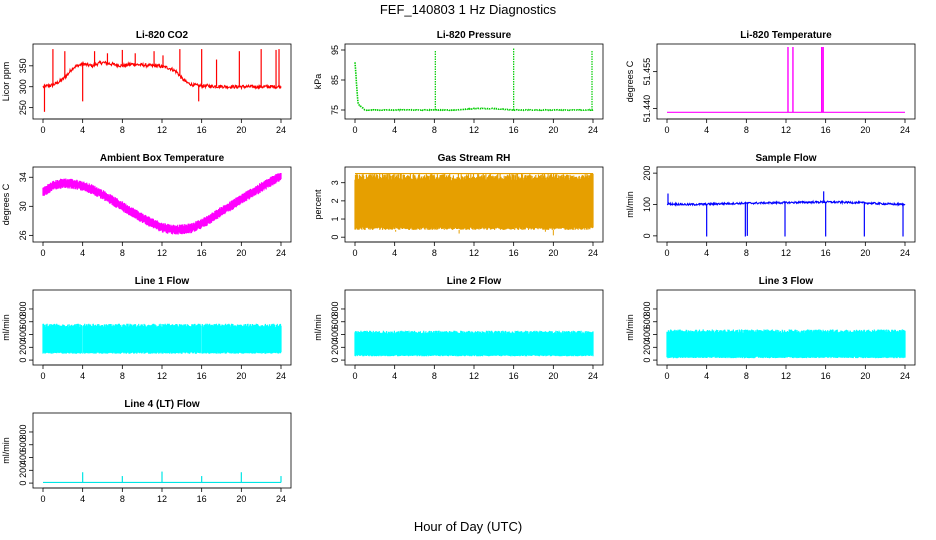  What do you see at coordinates (335, 80) in the screenshot?
I see `y-tick-label: 85` at bounding box center [335, 80].